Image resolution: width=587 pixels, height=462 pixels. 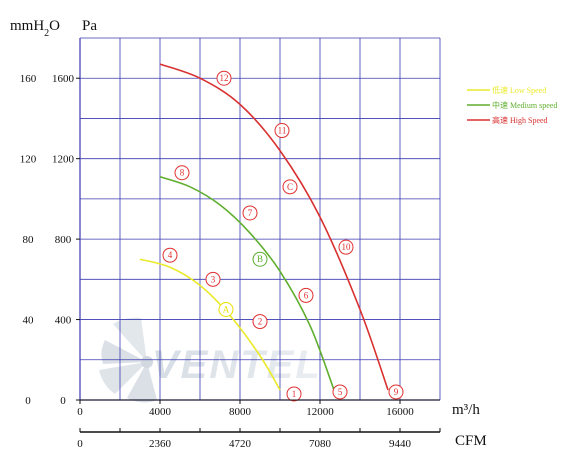 What do you see at coordinates (63, 79) in the screenshot?
I see `y-tick-label-pa: 1600` at bounding box center [63, 79].